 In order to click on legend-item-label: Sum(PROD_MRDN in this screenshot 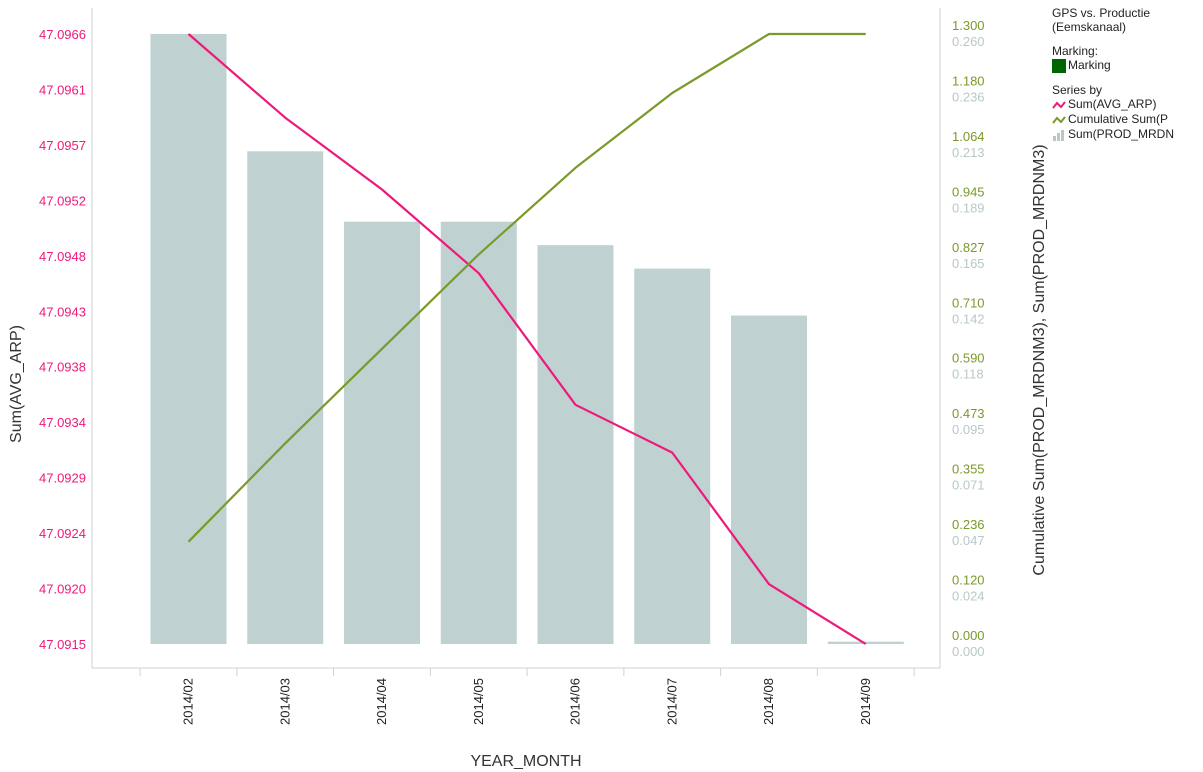, I will do `click(1121, 134)`.